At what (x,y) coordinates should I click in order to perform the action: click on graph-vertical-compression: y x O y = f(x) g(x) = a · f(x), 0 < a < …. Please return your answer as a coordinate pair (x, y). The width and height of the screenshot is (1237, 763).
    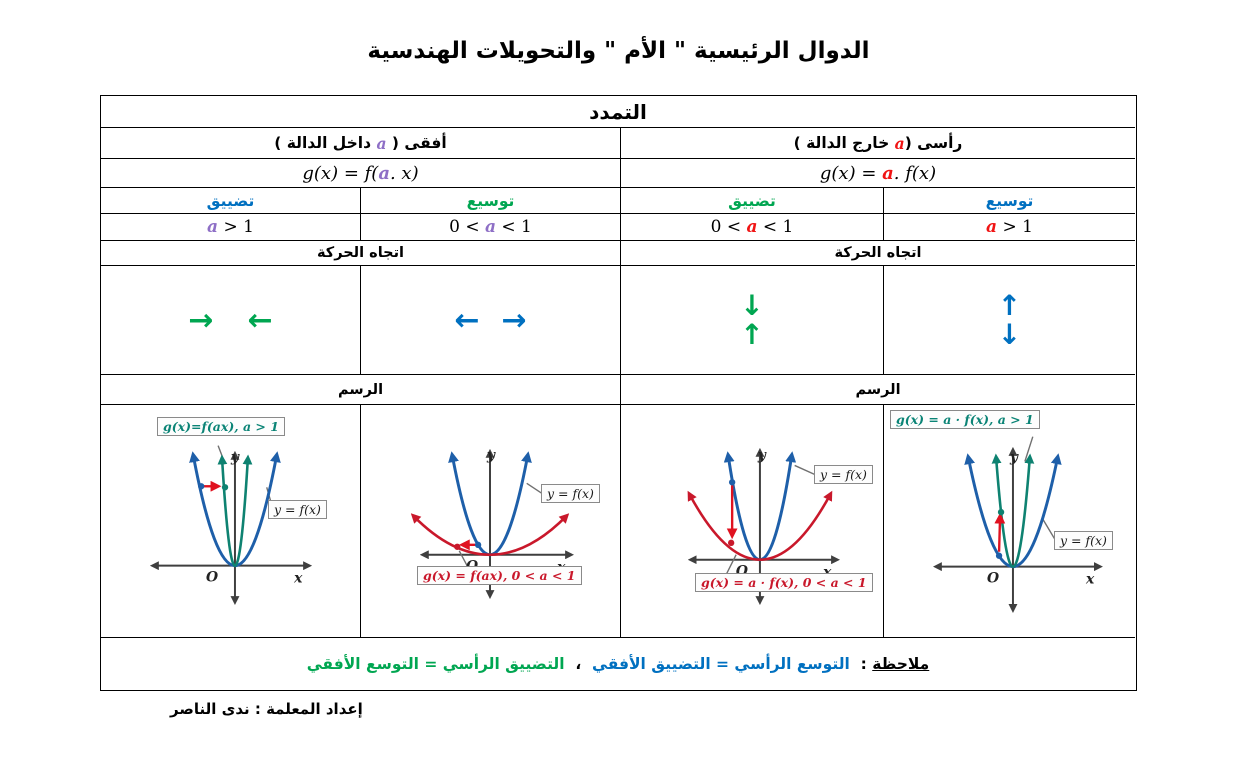
    Looking at the image, I should click on (752, 521).